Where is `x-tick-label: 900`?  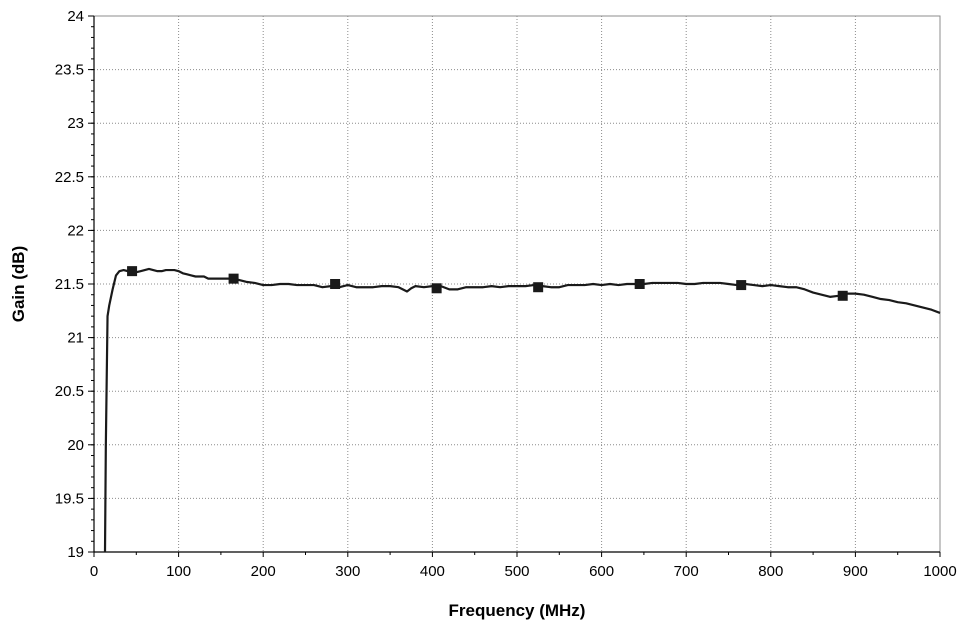
x-tick-label: 900 is located at coordinates (855, 571).